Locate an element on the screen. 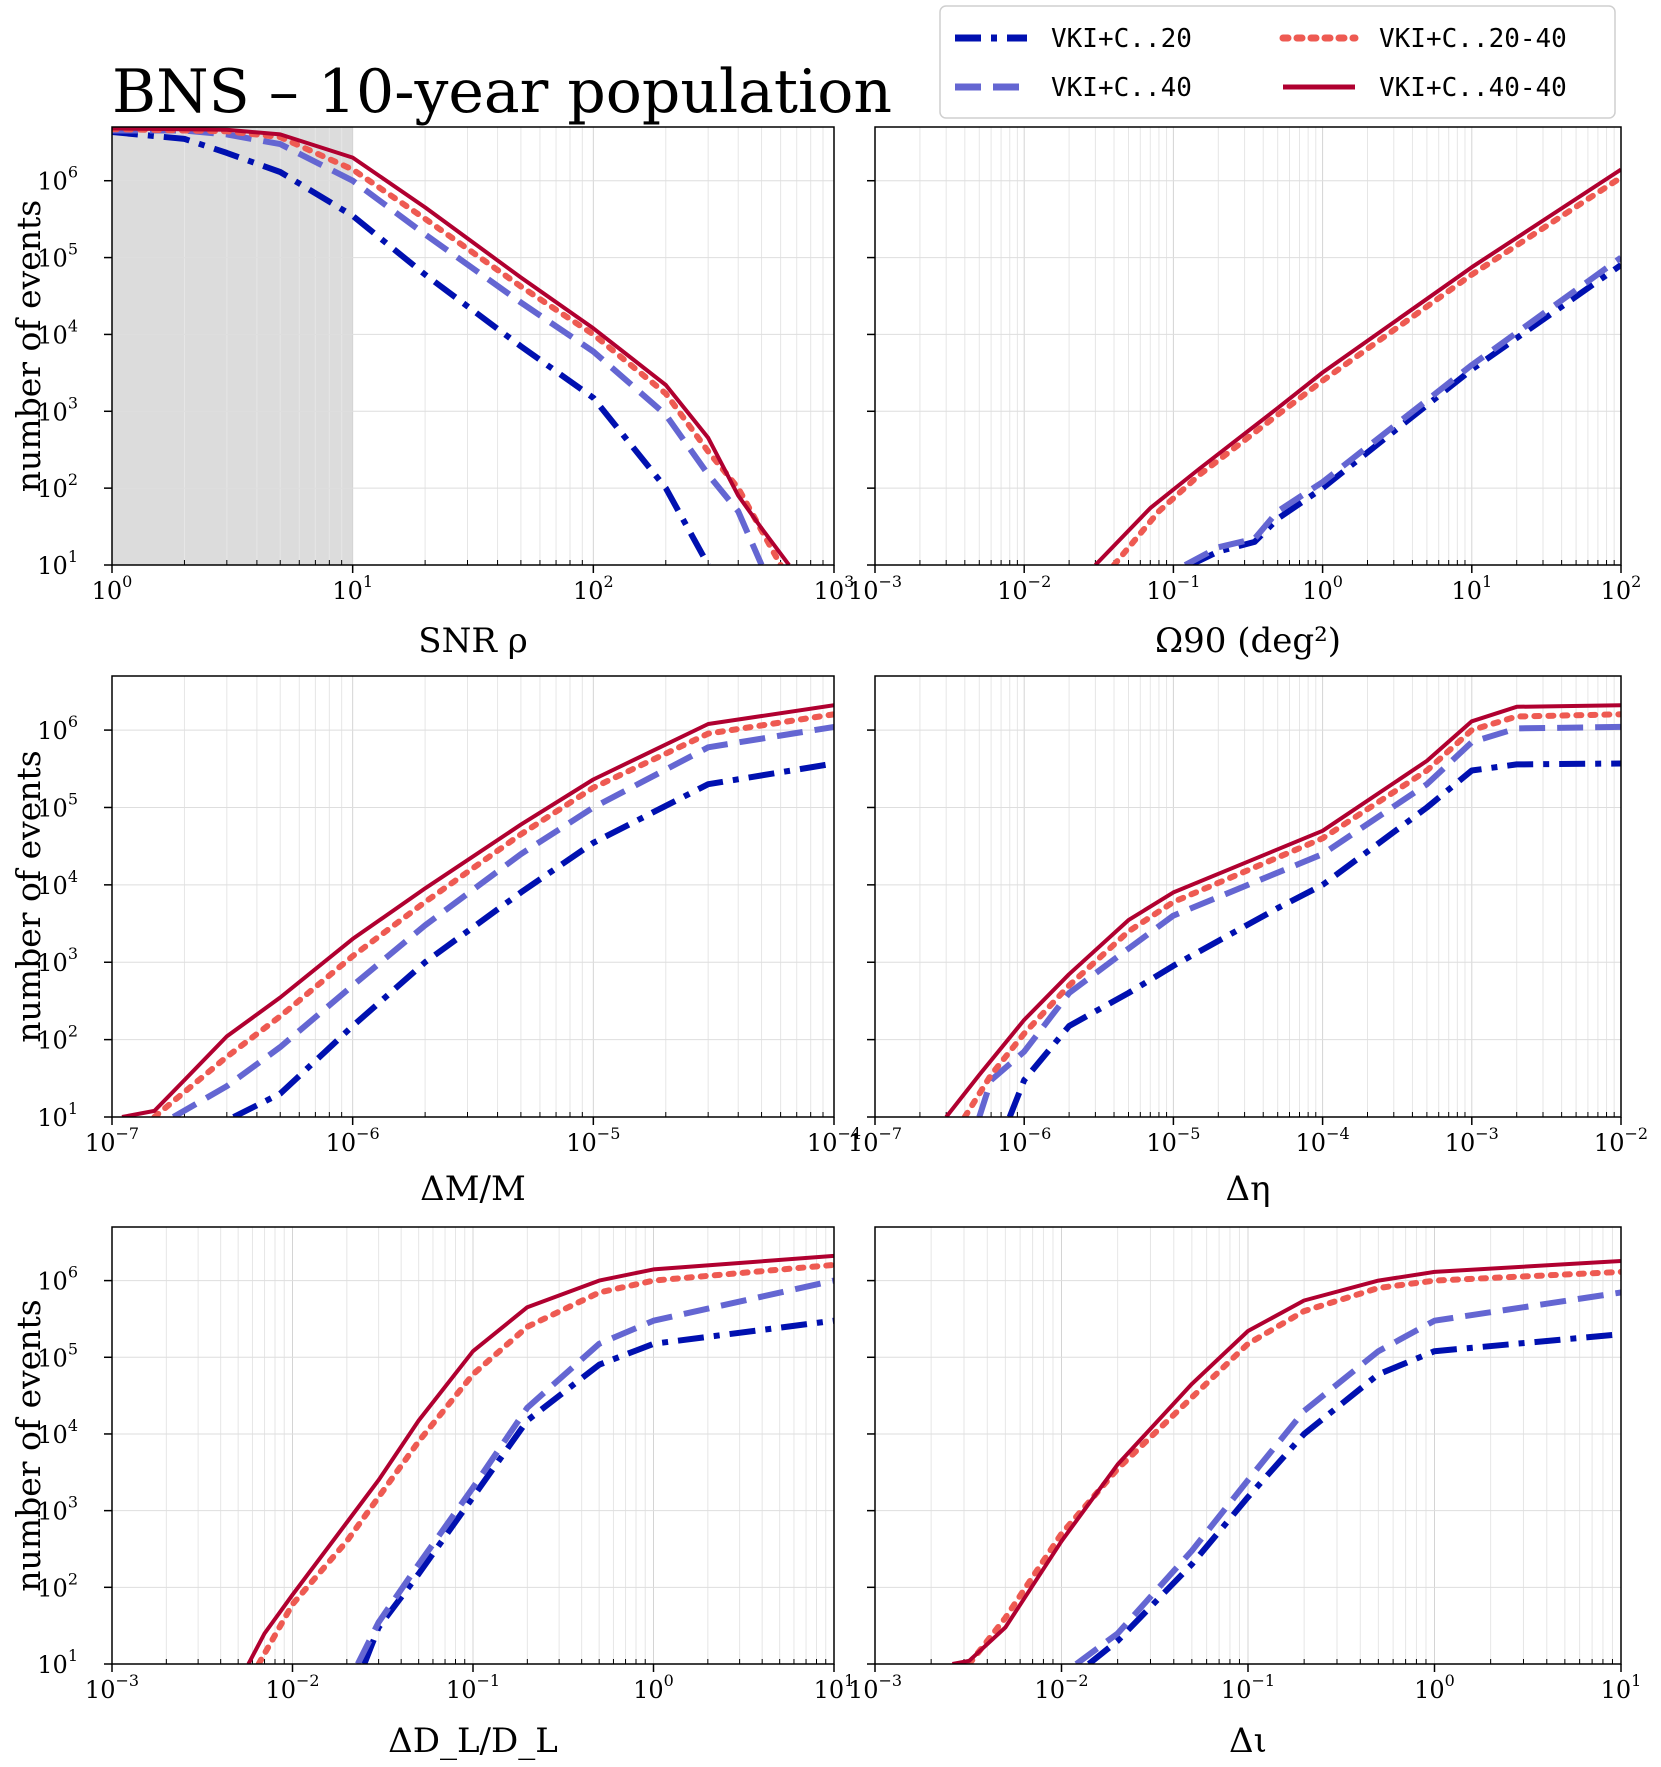  x-axis-label: ΔD_L/D_L is located at coordinates (473, 1741).